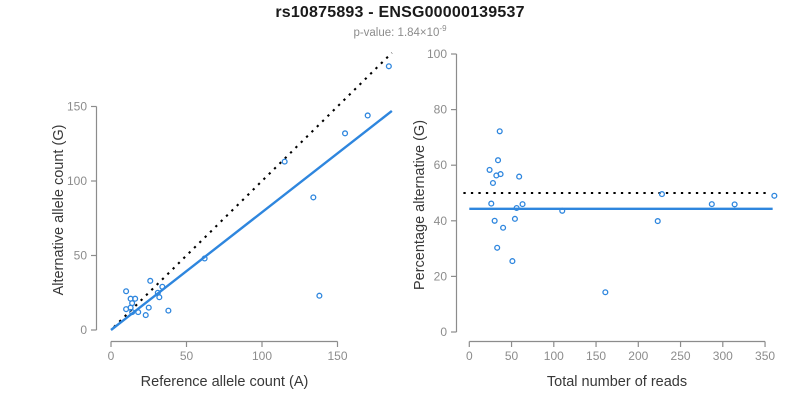 This screenshot has width=800, height=400. I want to click on right-x-tick-label: 200, so click(638, 356).